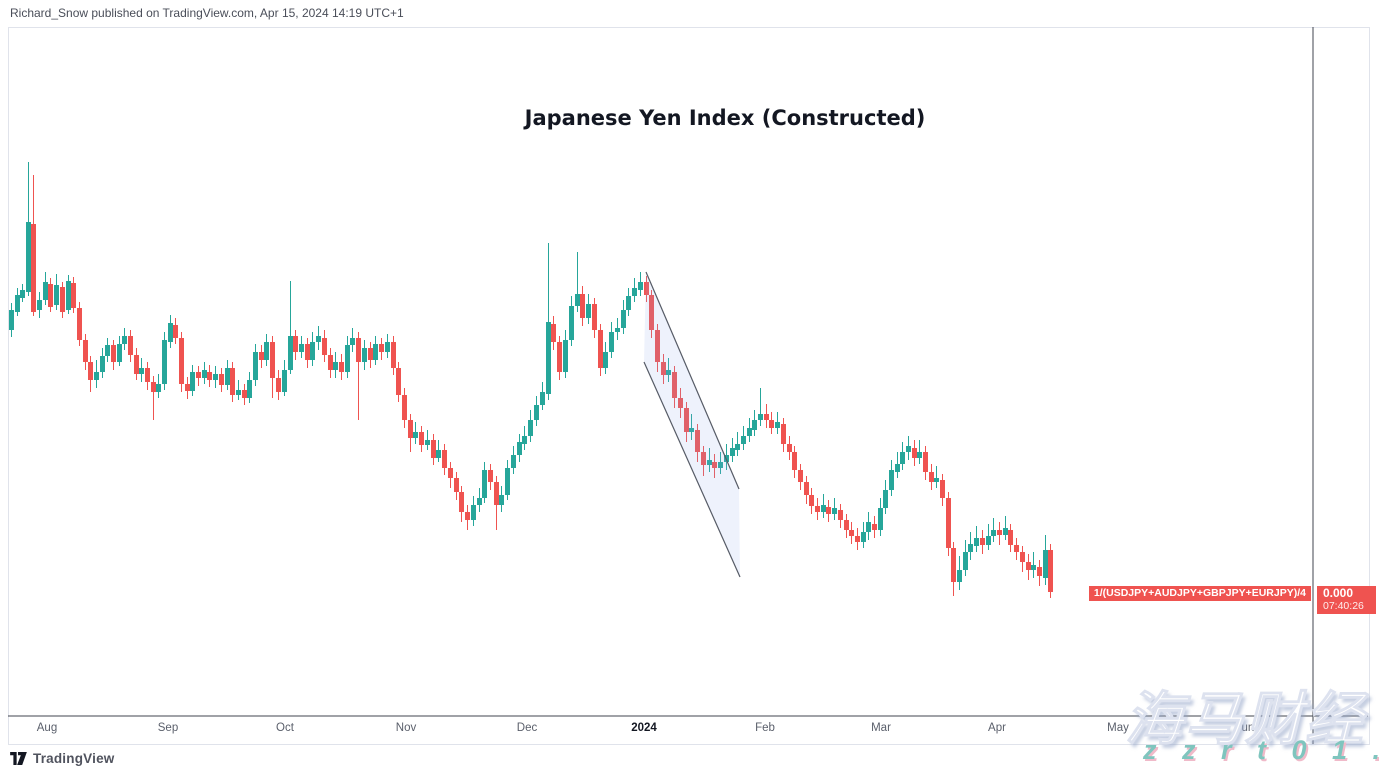 The height and width of the screenshot is (773, 1379). What do you see at coordinates (168, 728) in the screenshot?
I see `time-axis-label: Sep` at bounding box center [168, 728].